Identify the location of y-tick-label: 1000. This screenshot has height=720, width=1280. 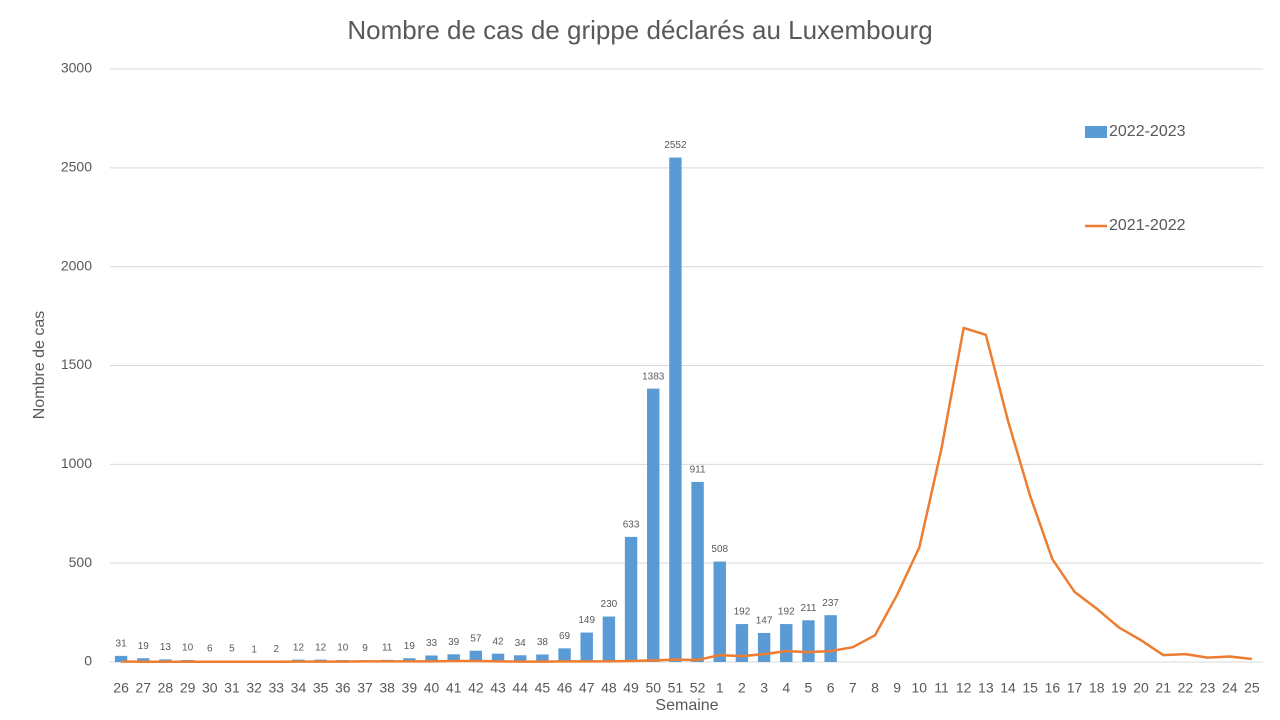
(76, 463).